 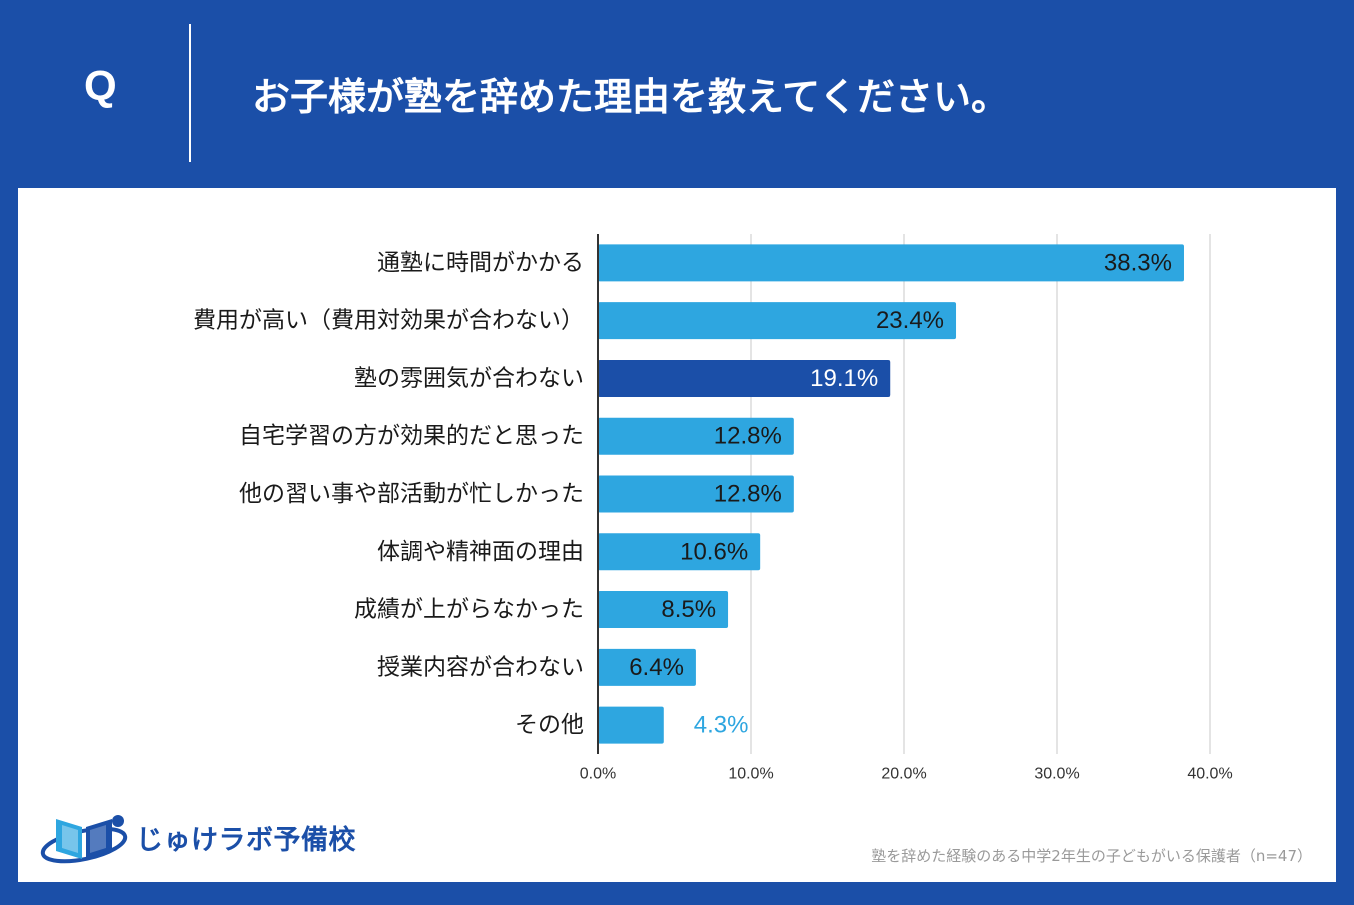 I want to click on x-tick-label: 20.0%, so click(x=903, y=774).